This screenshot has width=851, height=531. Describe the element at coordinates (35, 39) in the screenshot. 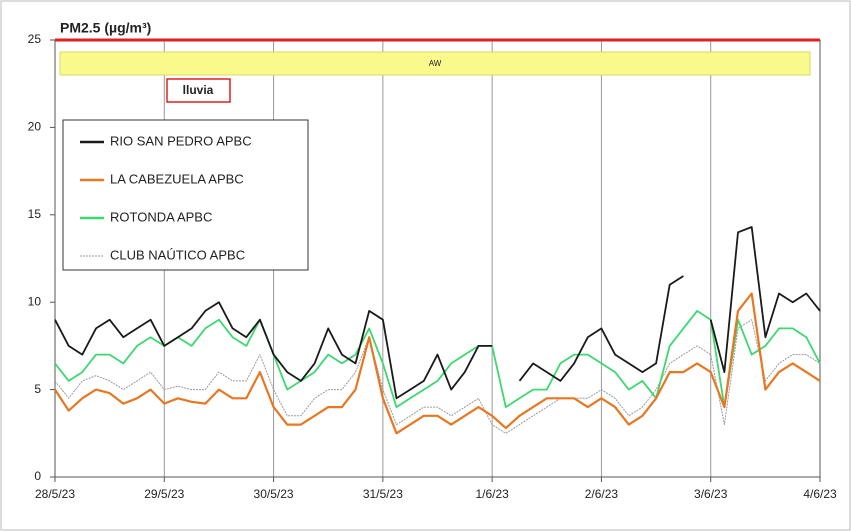

I see `y-tick-label: 25` at that location.